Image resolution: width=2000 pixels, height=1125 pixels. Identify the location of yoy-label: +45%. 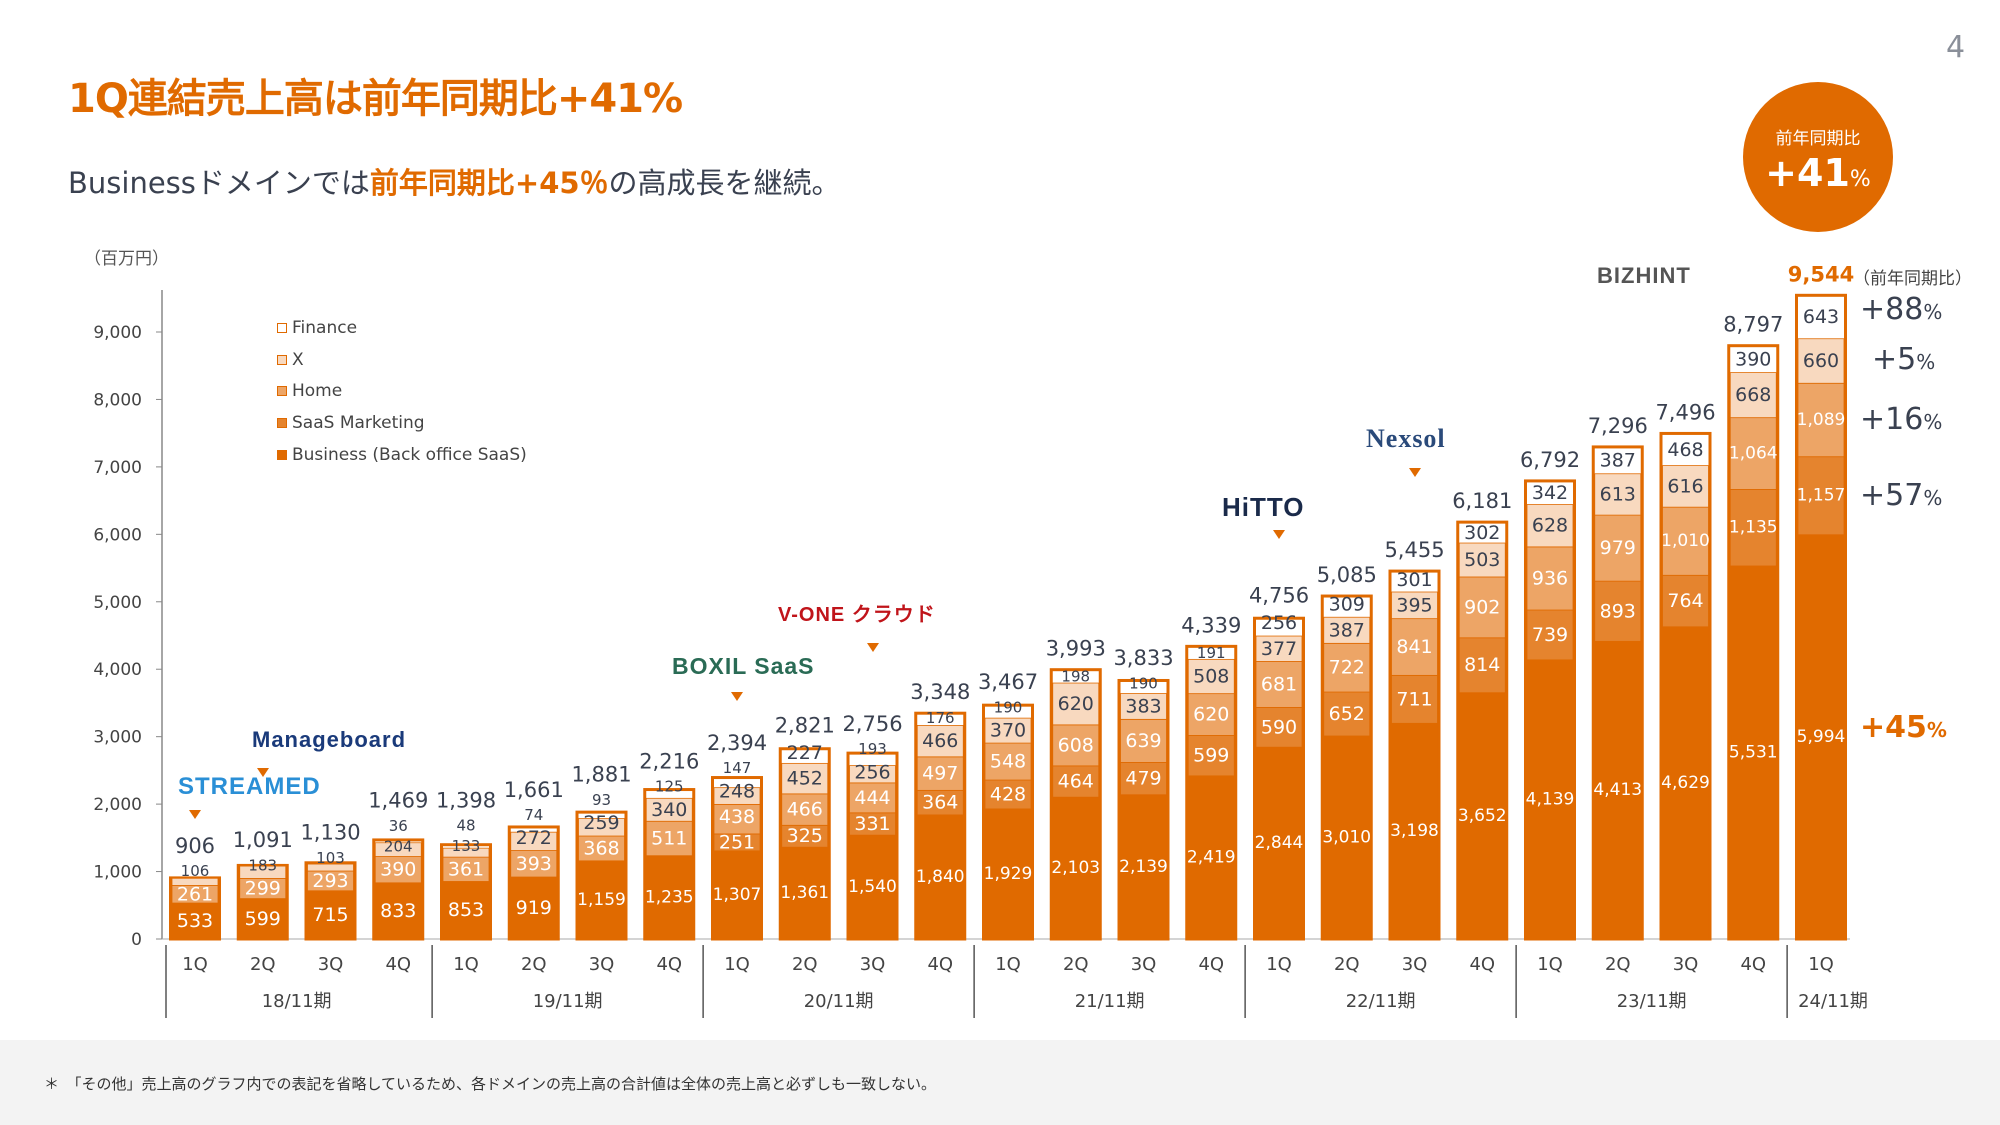
(1903, 727).